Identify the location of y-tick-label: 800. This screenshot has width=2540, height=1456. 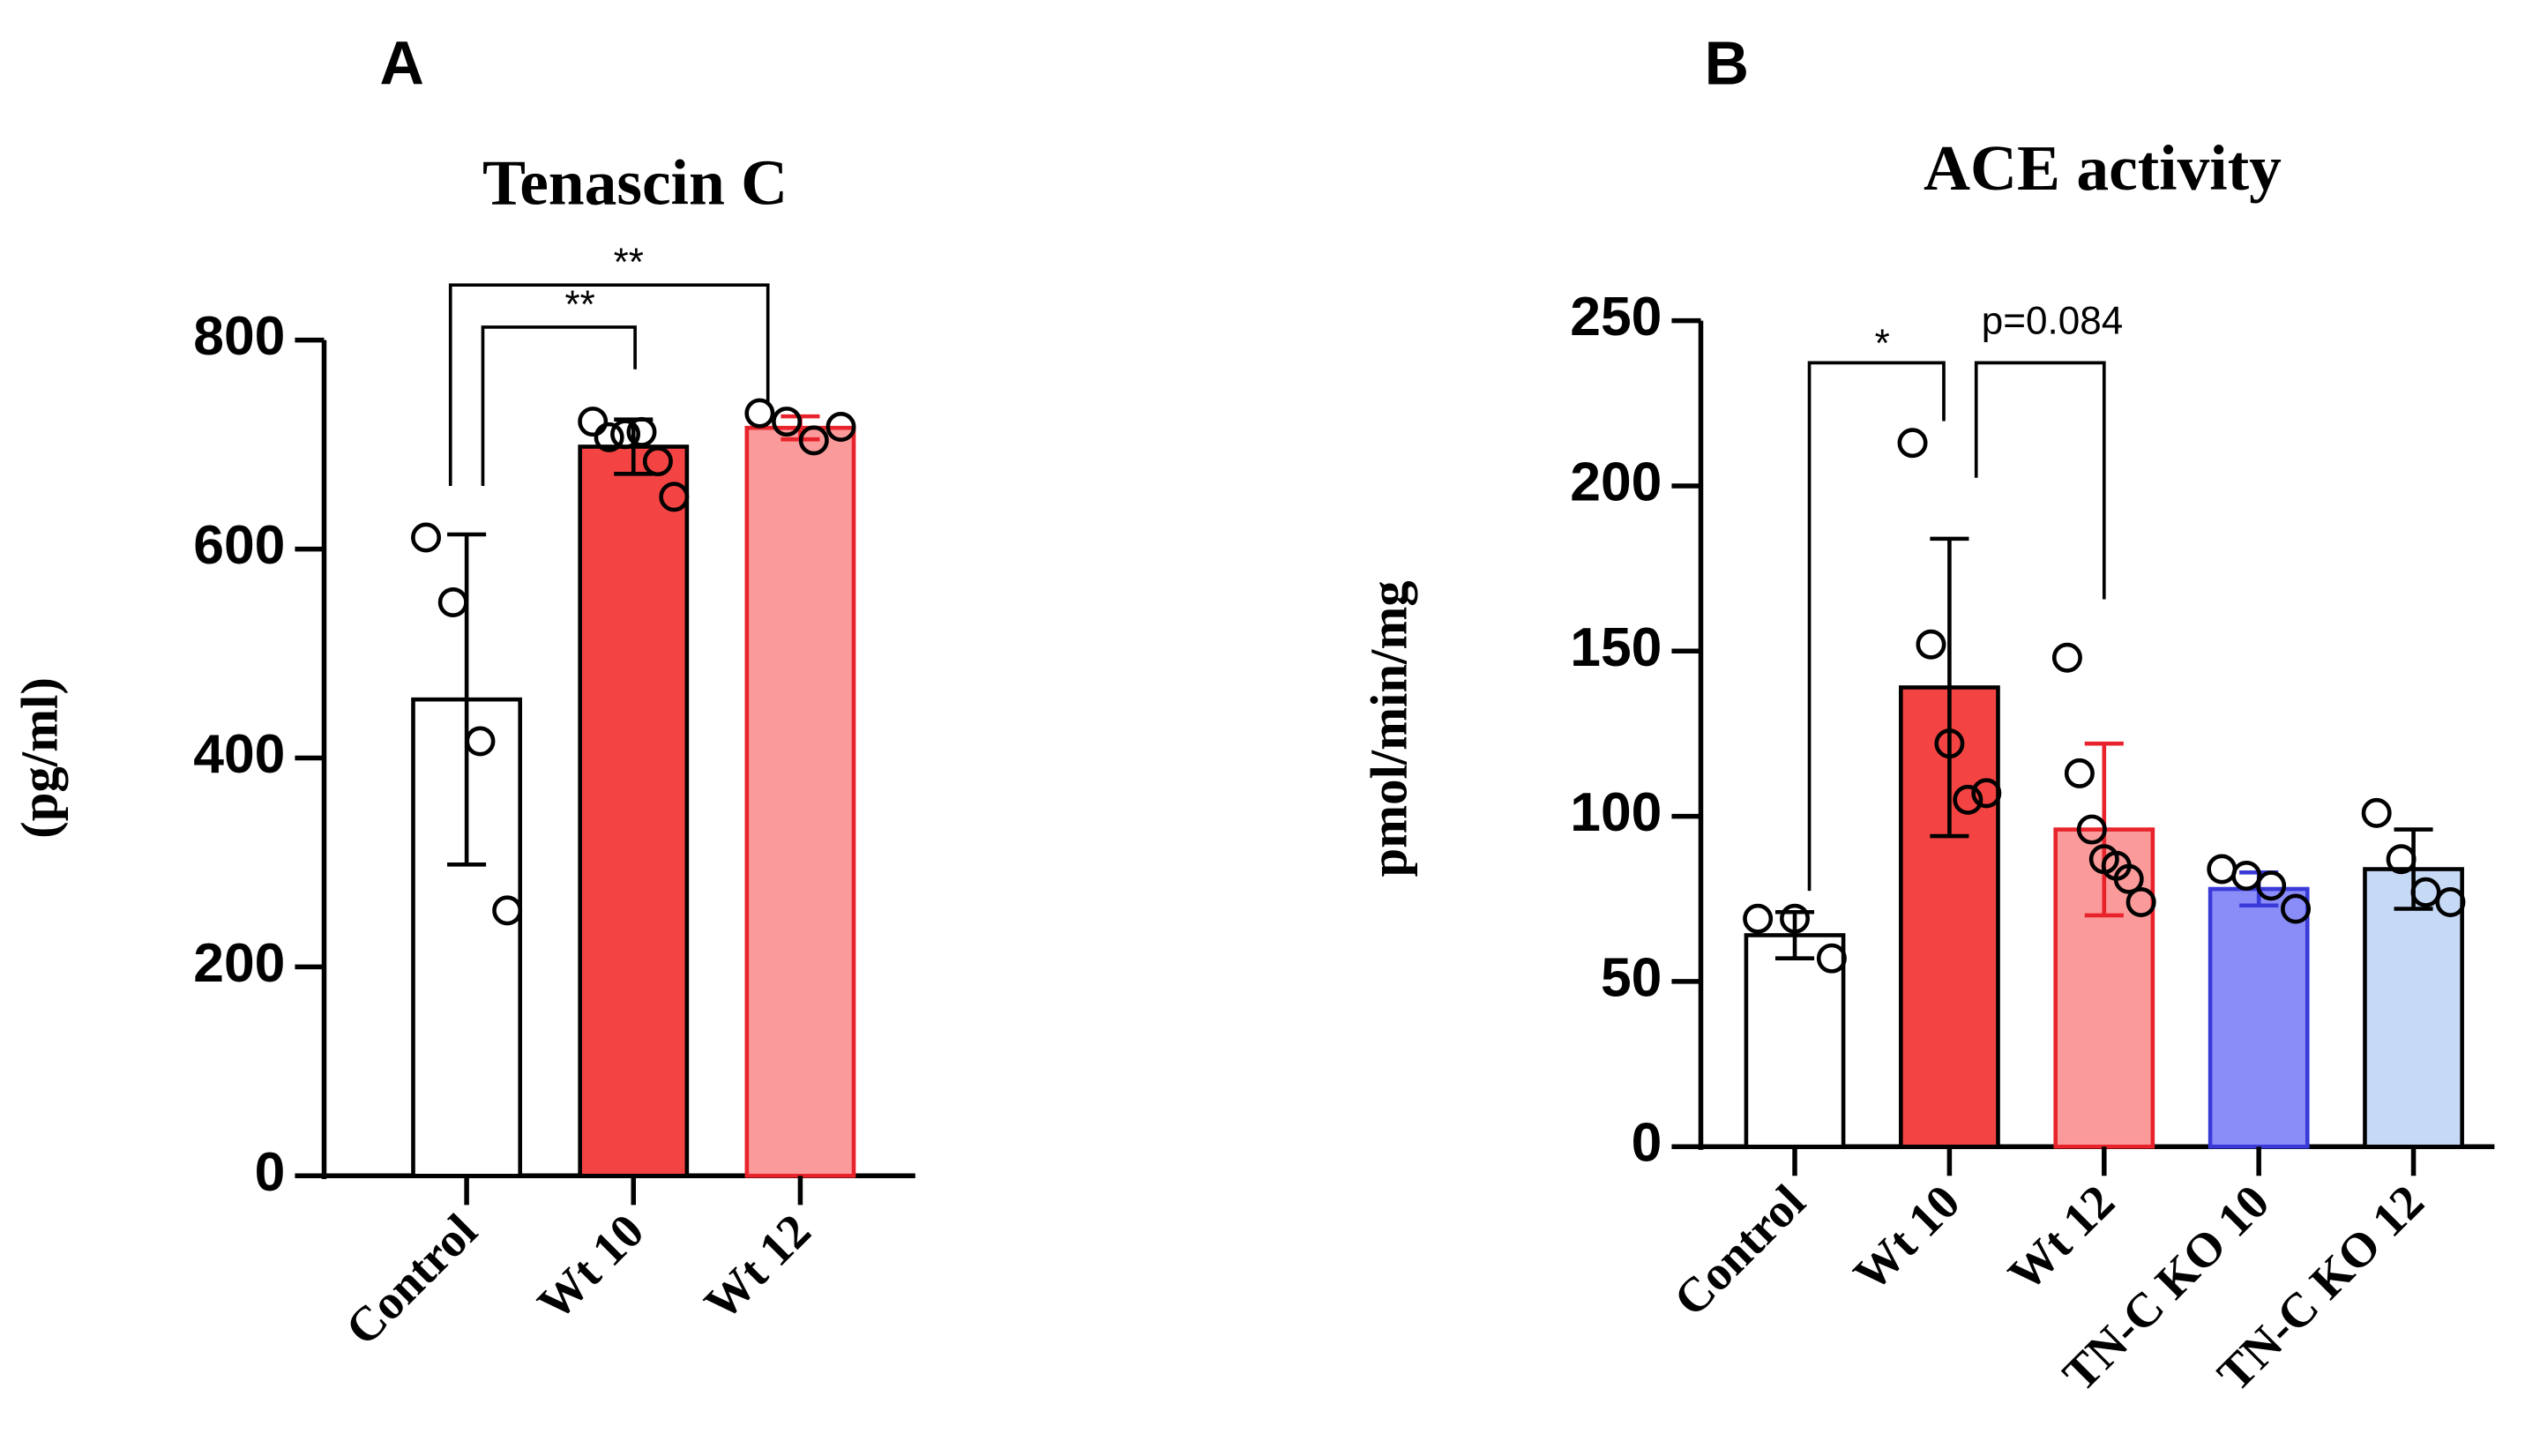
(239, 336).